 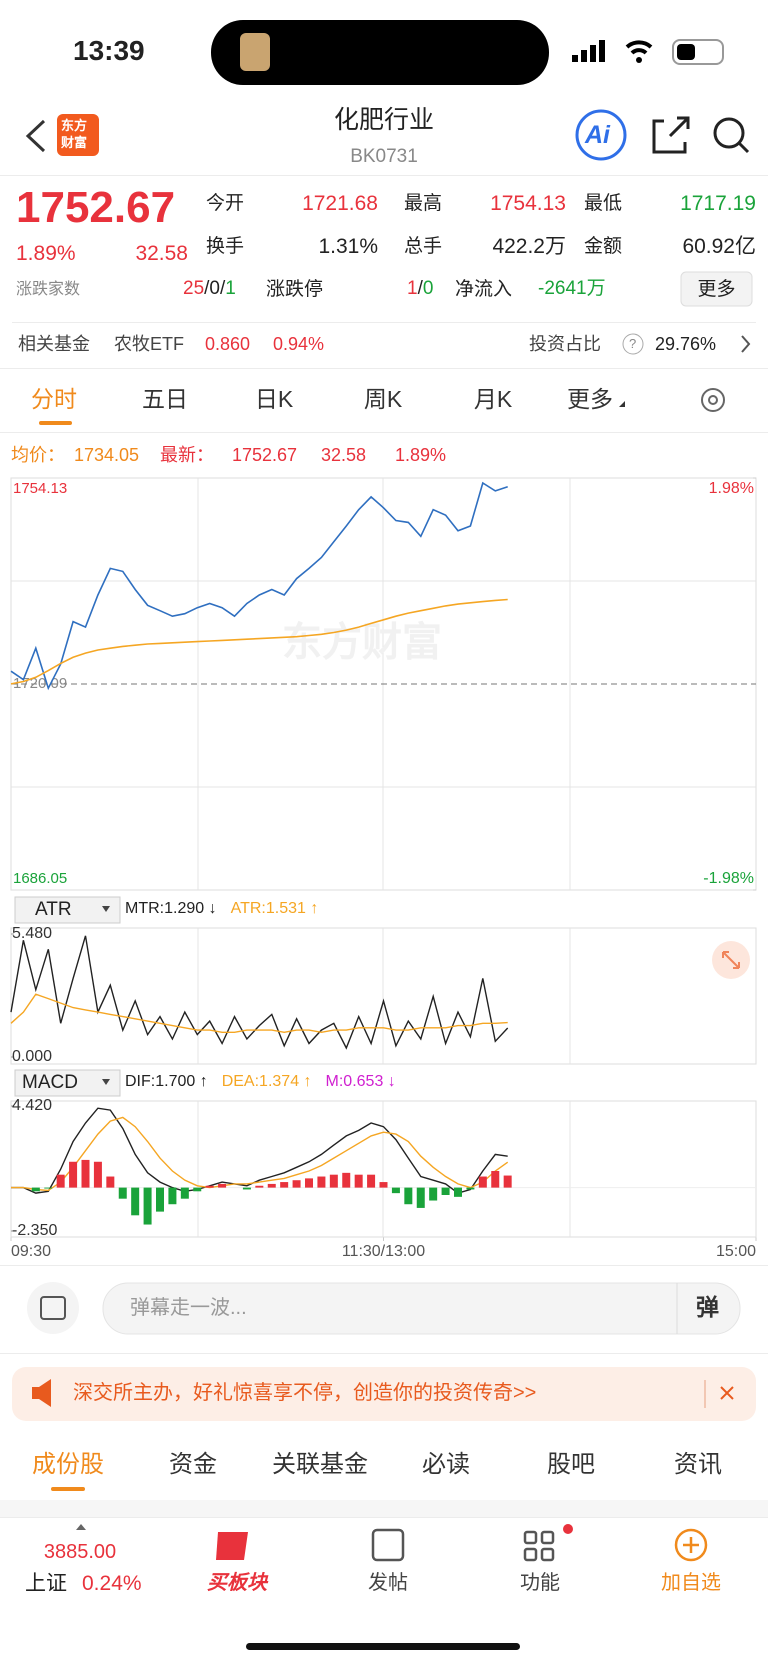 What do you see at coordinates (68, 1464) in the screenshot?
I see `bottom-tab: 成份股` at bounding box center [68, 1464].